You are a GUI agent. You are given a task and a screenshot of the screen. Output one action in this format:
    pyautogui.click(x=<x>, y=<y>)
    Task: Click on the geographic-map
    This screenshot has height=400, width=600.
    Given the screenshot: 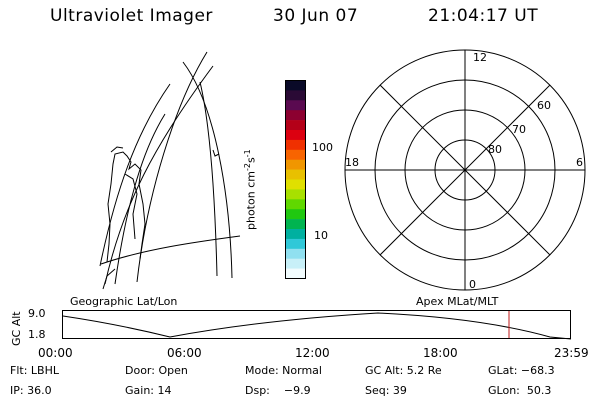 What is the action you would take?
    pyautogui.click(x=170, y=170)
    